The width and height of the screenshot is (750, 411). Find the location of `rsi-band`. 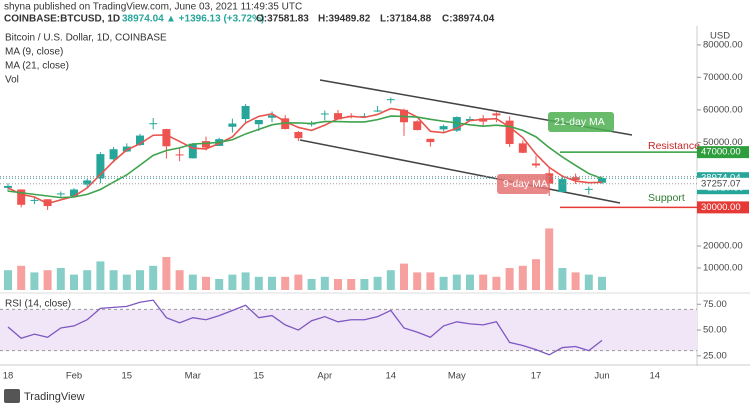

rsi-band is located at coordinates (348, 330).